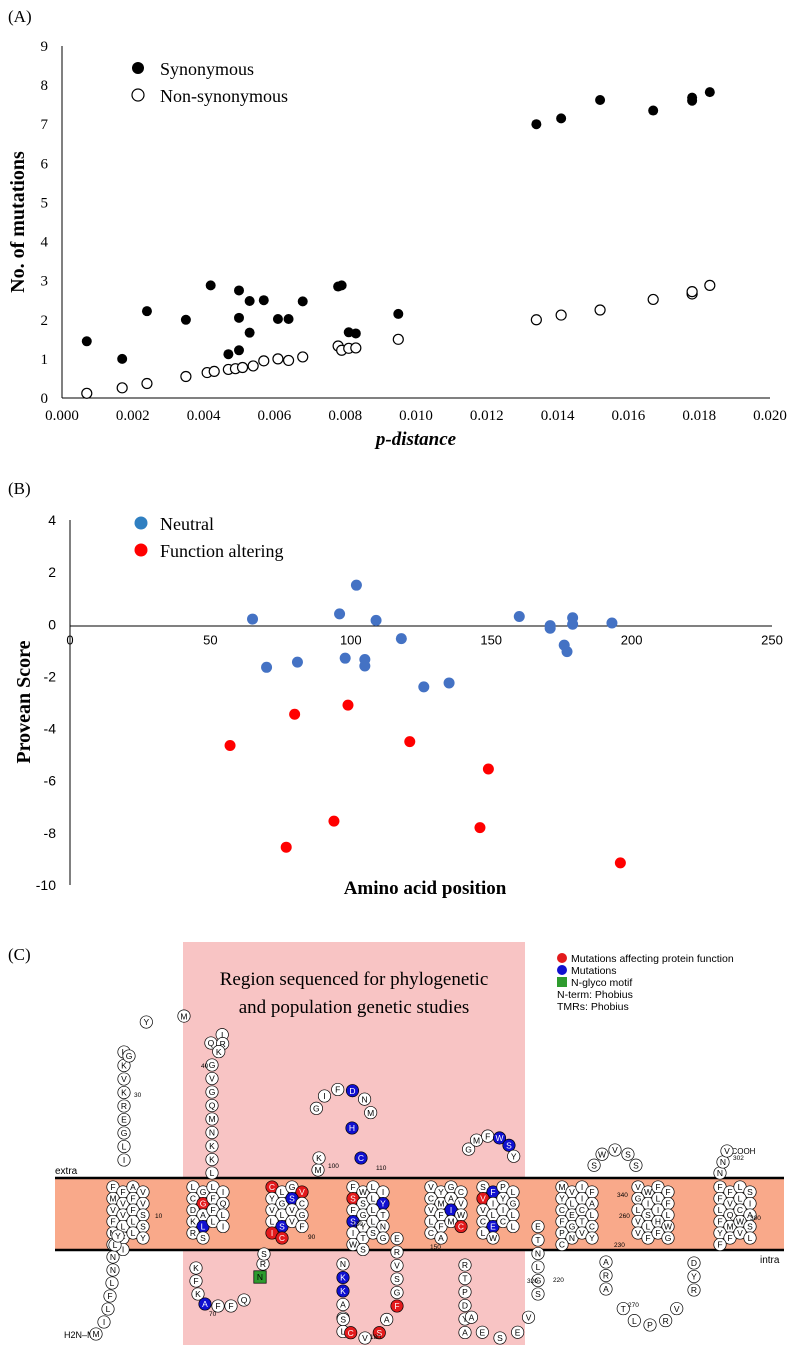 This screenshot has height=1346, width=801. Describe the element at coordinates (286, 847) in the screenshot. I see `function-altering-point` at that location.